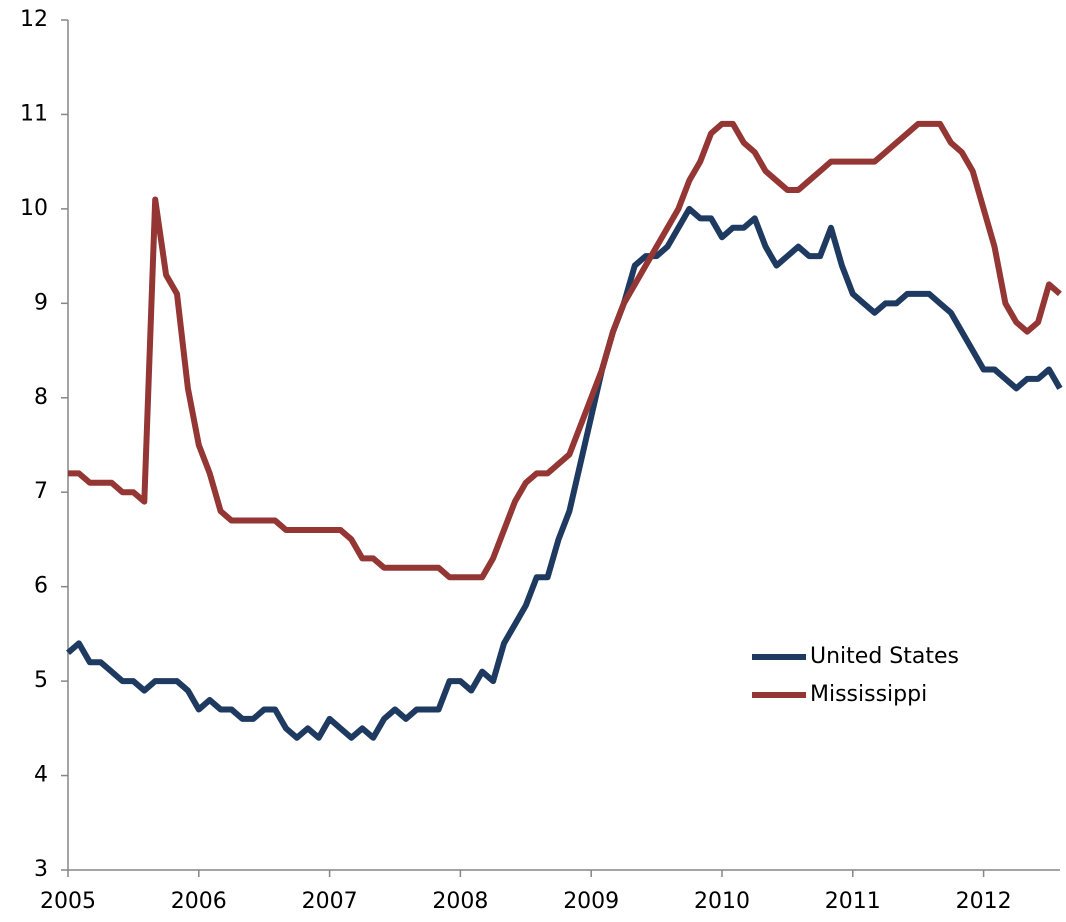  What do you see at coordinates (41, 775) in the screenshot?
I see `y-tick-label: 4` at bounding box center [41, 775].